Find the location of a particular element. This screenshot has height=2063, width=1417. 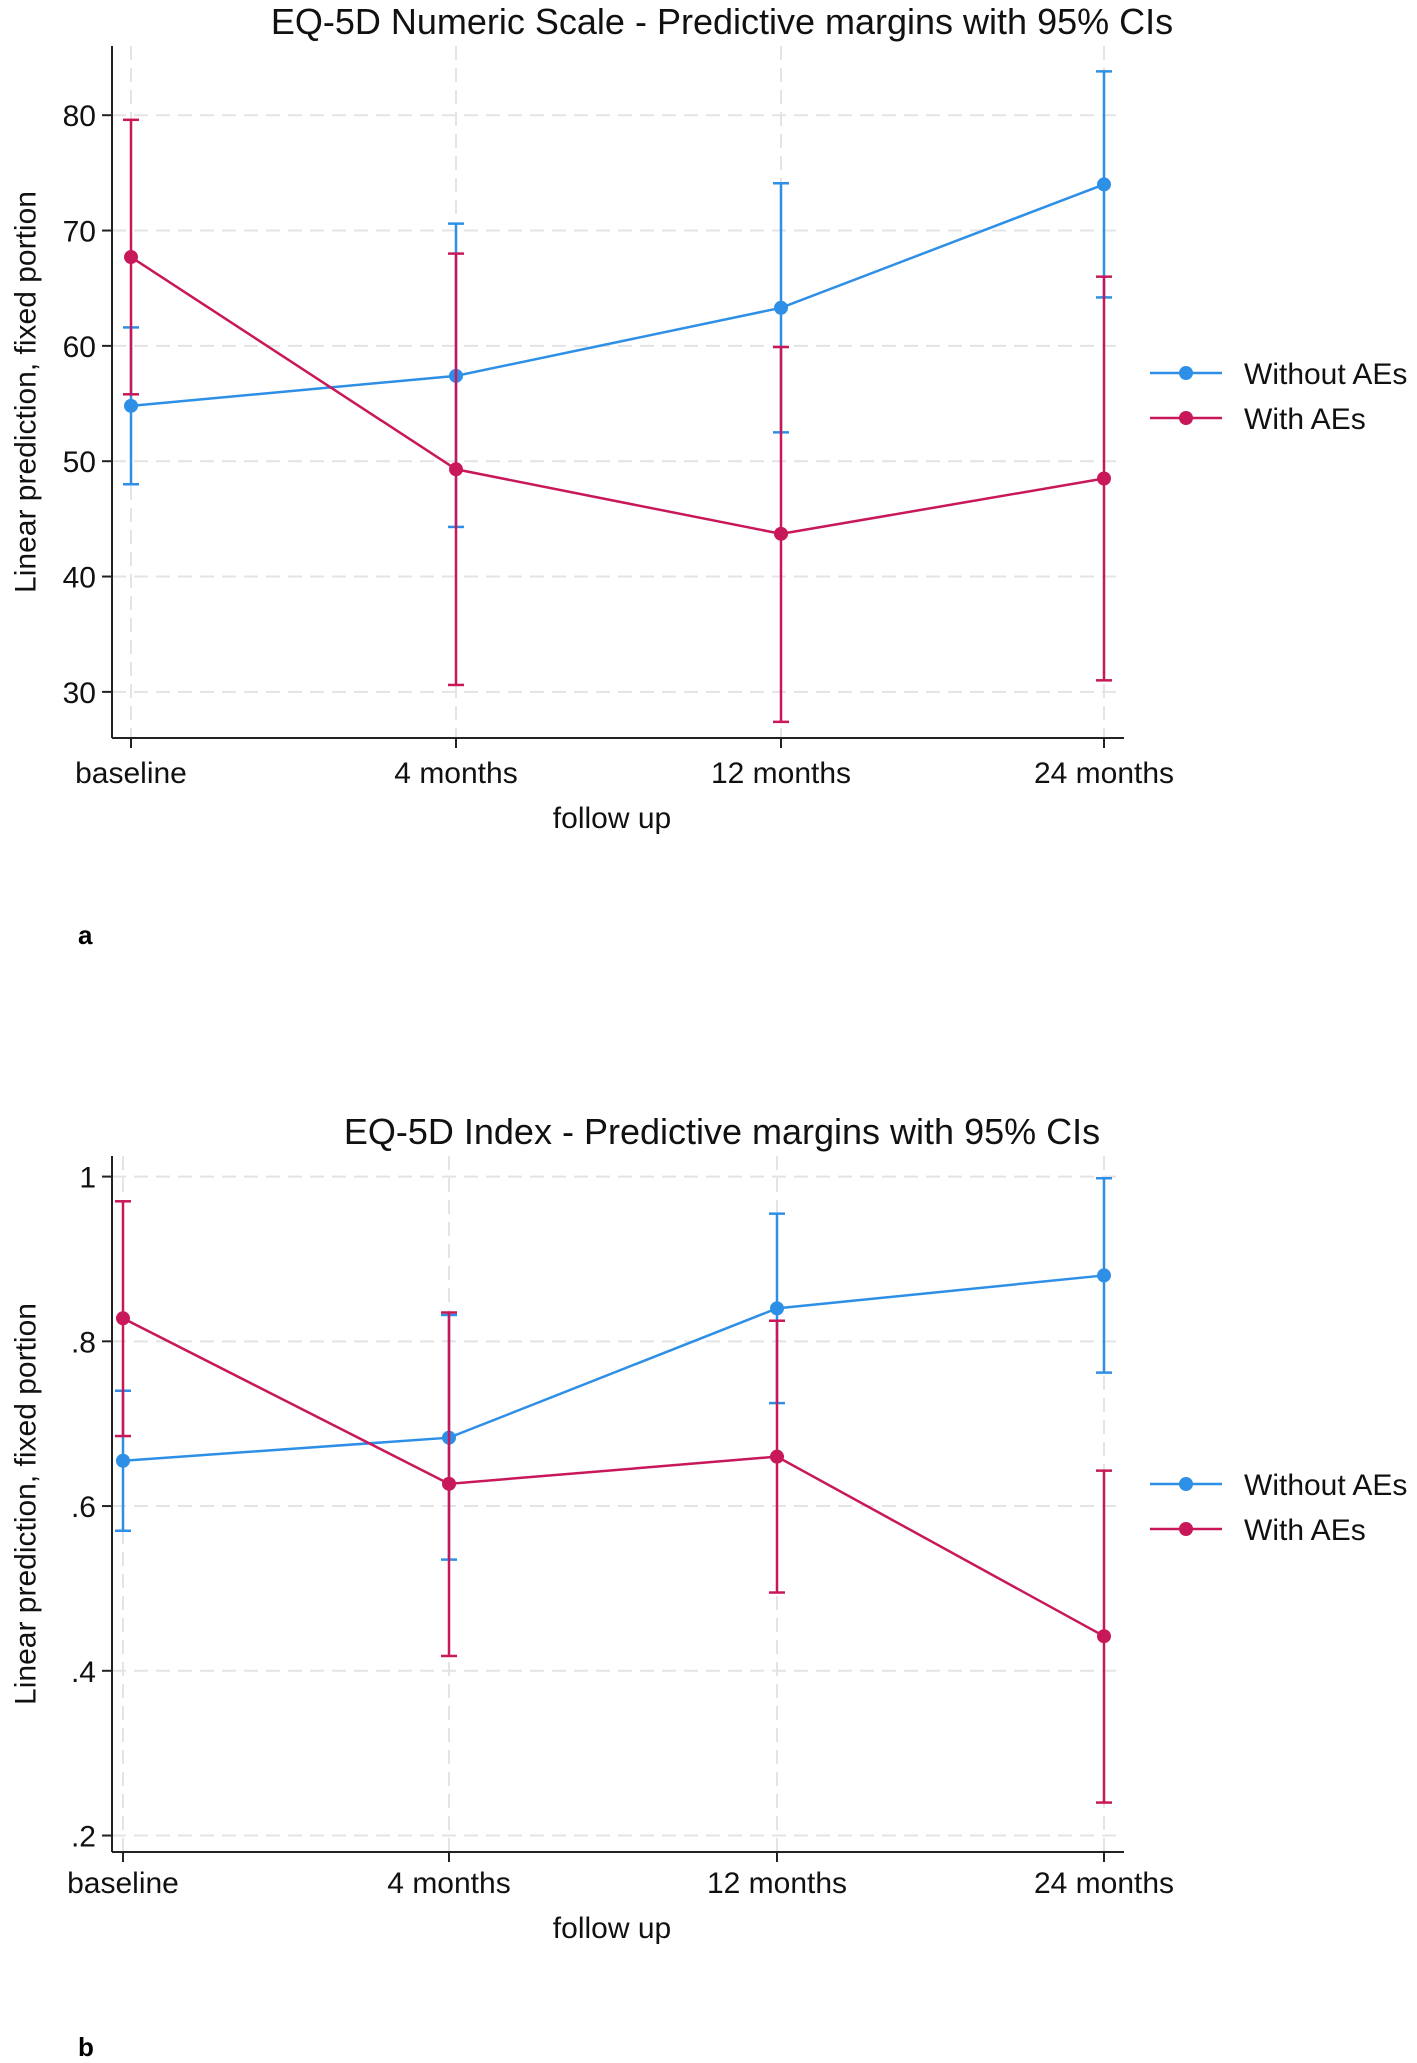

series-without-aes is located at coordinates (613, 1368).